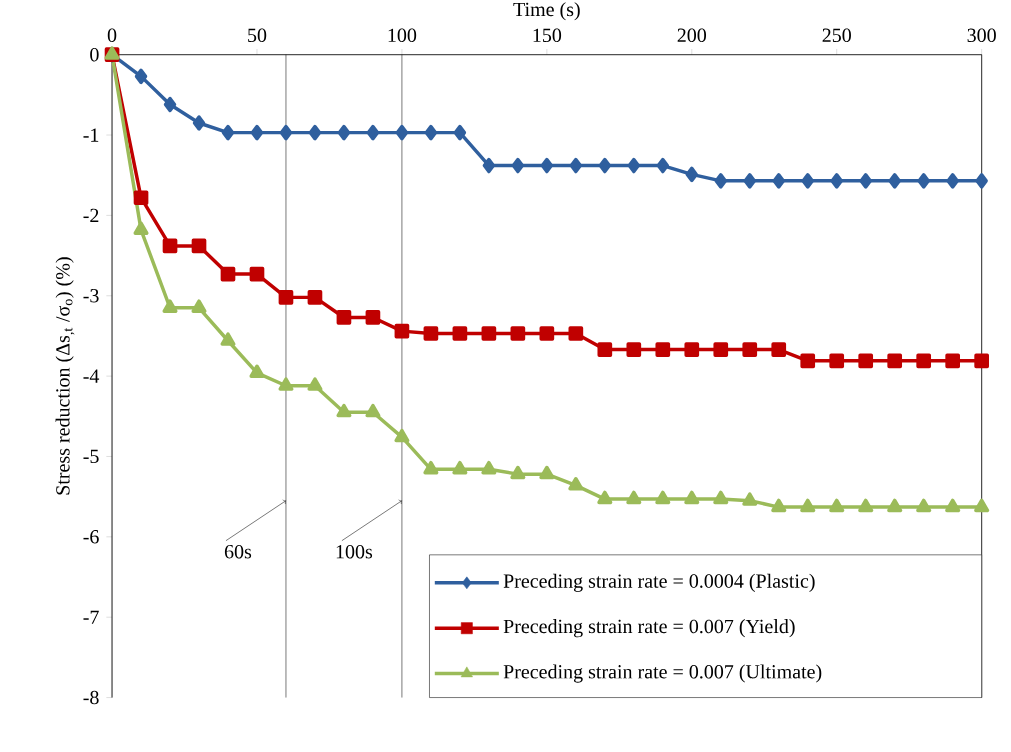 The height and width of the screenshot is (752, 1011). What do you see at coordinates (692, 35) in the screenshot?
I see `x-tick-label: 200` at bounding box center [692, 35].